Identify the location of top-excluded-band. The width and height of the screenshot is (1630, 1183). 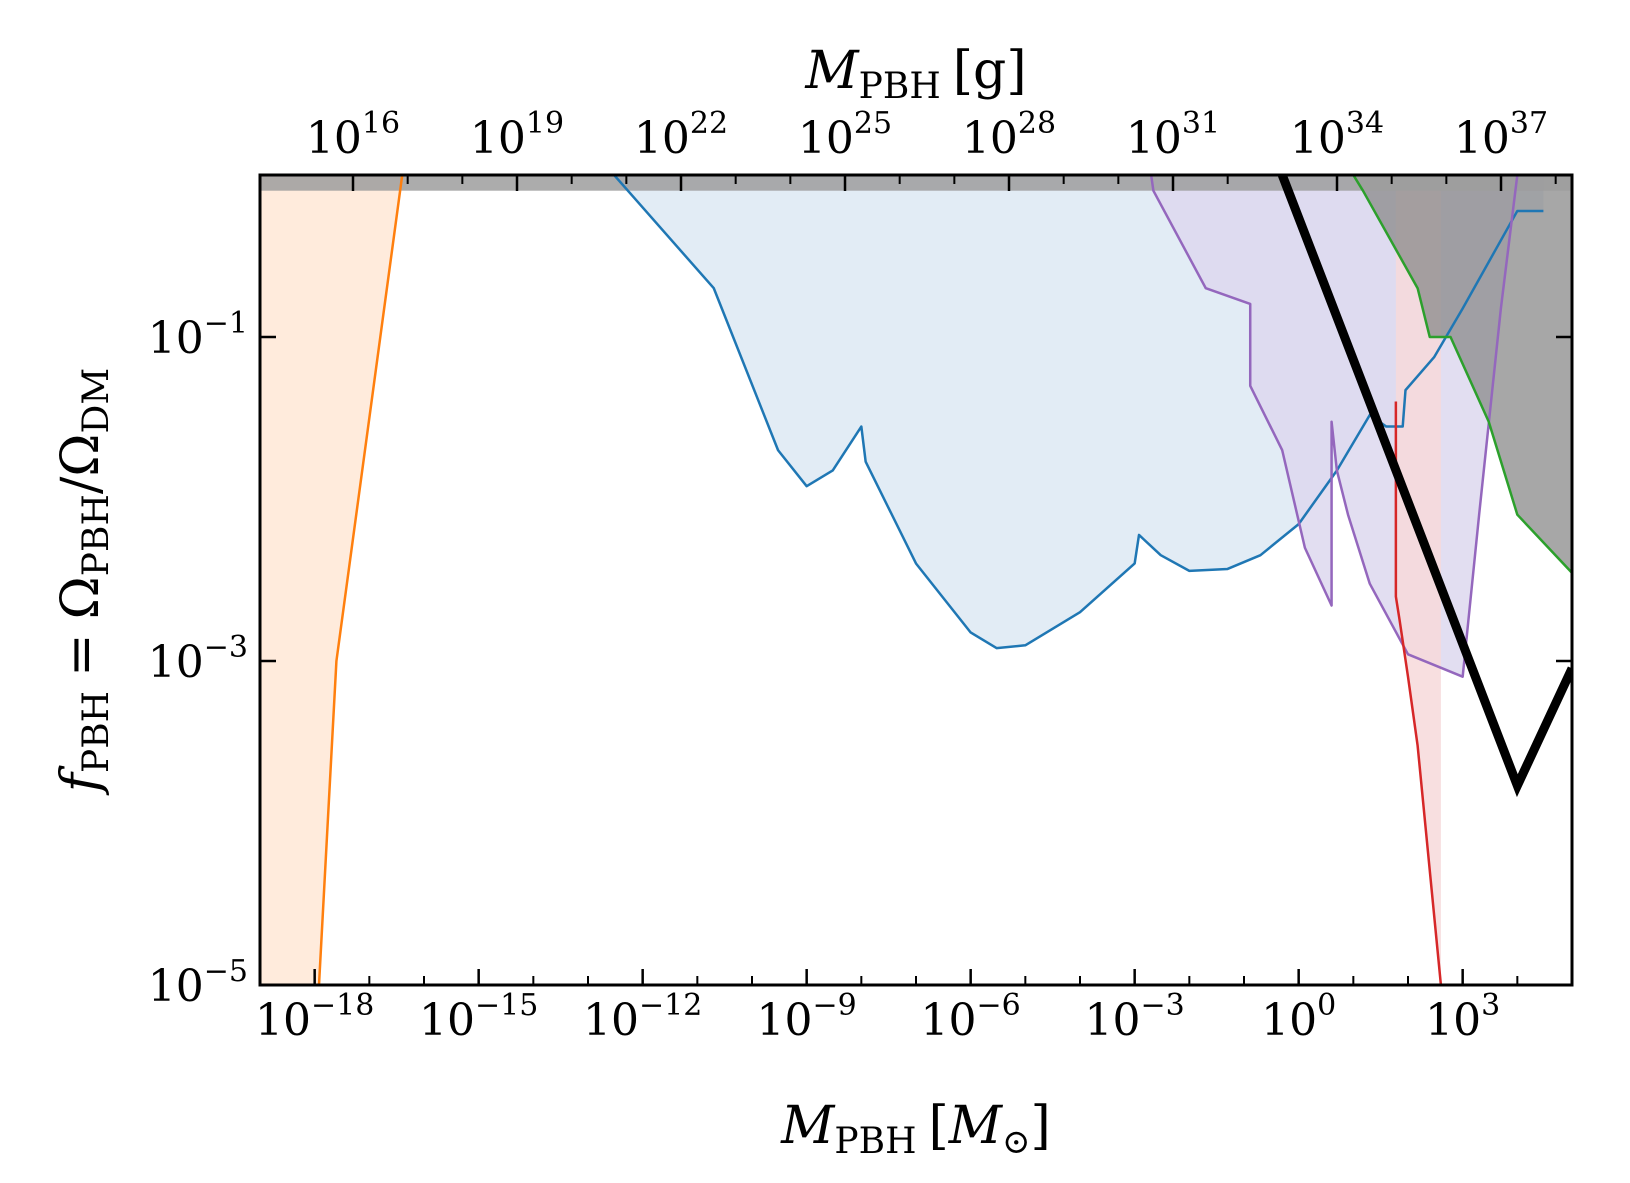
(916, 183).